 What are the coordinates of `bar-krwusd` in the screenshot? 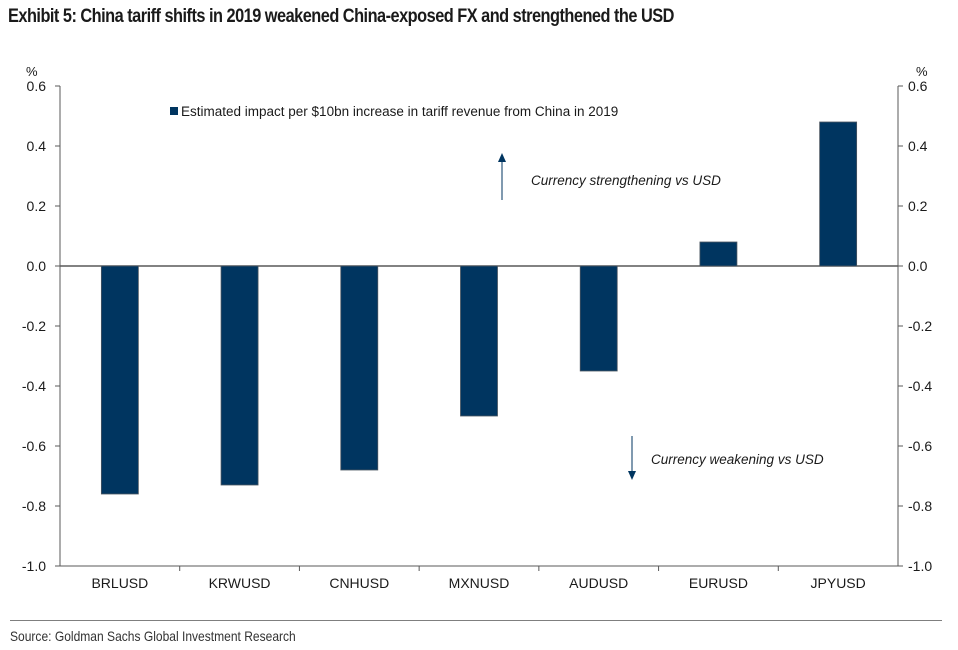 It's located at (239, 375).